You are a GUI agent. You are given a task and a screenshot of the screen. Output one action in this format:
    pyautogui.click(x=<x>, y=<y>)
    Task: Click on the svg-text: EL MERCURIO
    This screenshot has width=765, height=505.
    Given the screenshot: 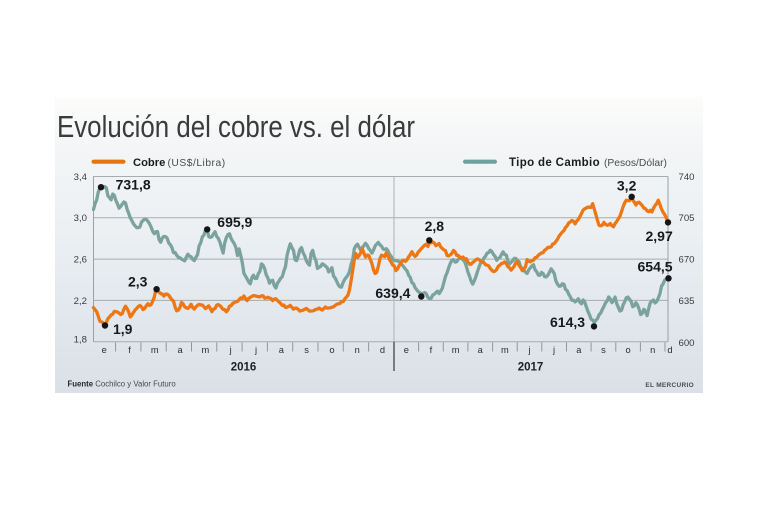 What is the action you would take?
    pyautogui.click(x=669, y=385)
    